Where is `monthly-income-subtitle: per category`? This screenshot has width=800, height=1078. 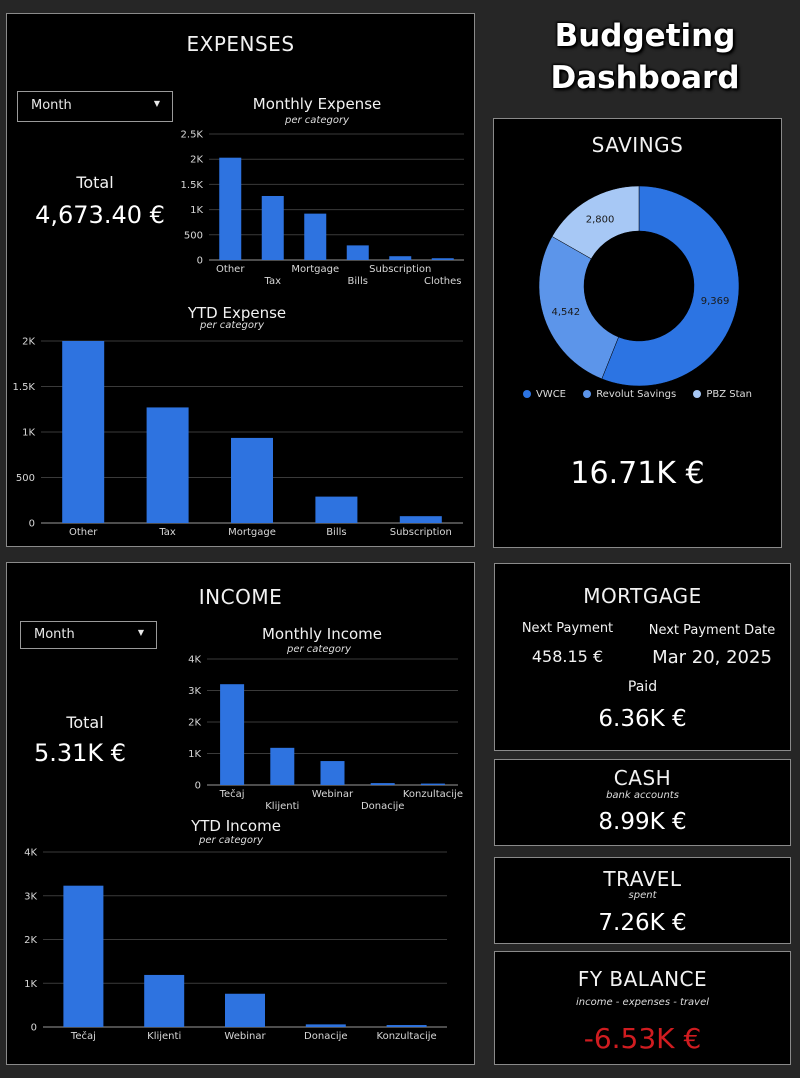 monthly-income-subtitle: per category is located at coordinates (319, 649).